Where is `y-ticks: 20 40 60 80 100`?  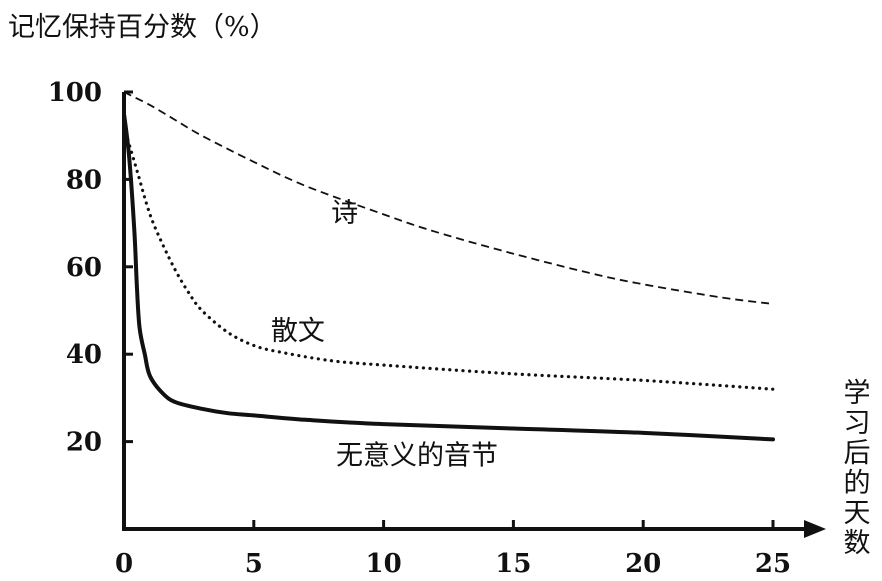 y-ticks: 20 40 60 80 100 is located at coordinates (90, 268).